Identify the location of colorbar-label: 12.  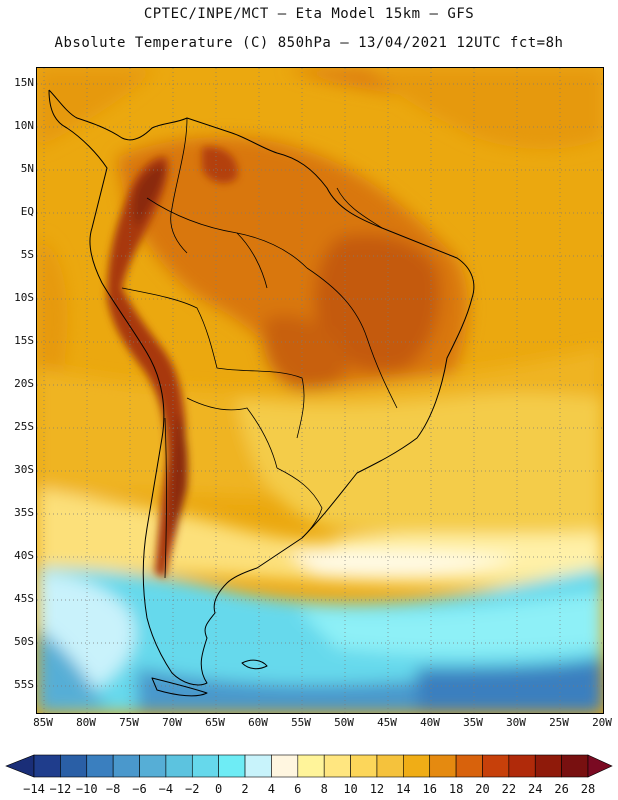
(377, 789).